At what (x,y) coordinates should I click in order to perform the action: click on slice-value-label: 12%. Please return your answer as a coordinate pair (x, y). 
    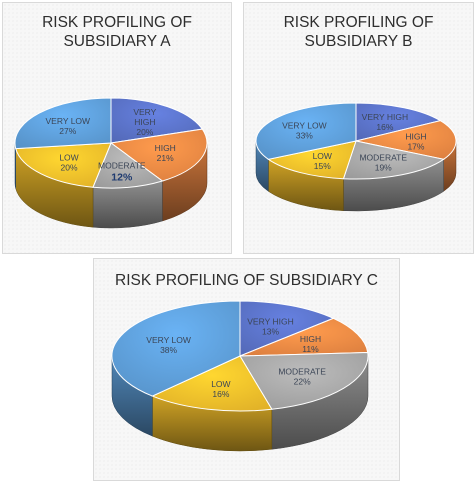
    Looking at the image, I should click on (122, 178).